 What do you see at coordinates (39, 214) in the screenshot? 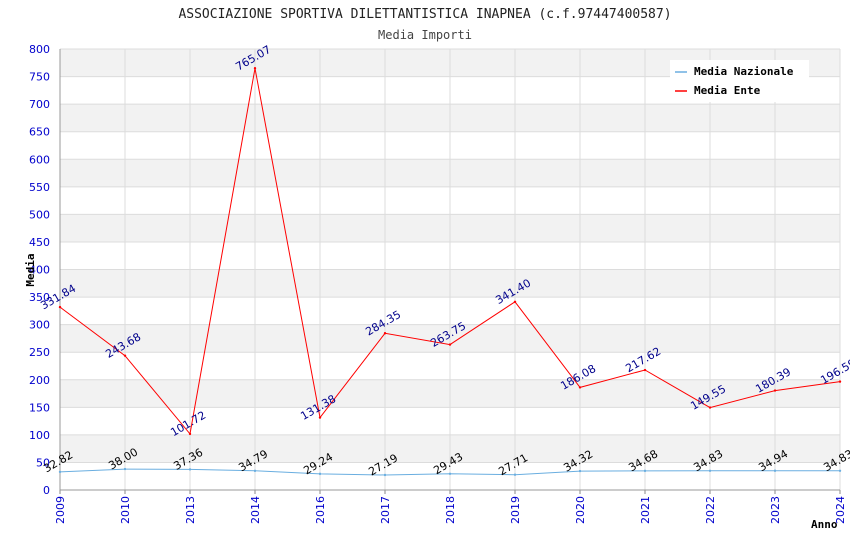
I see `y-tick-label: 500` at bounding box center [39, 214].